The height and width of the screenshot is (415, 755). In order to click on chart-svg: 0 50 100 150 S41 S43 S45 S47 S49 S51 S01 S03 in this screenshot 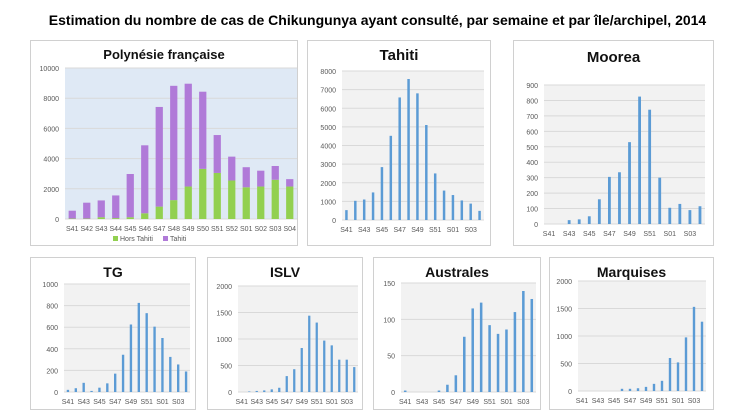, I will do `click(459, 343)`.